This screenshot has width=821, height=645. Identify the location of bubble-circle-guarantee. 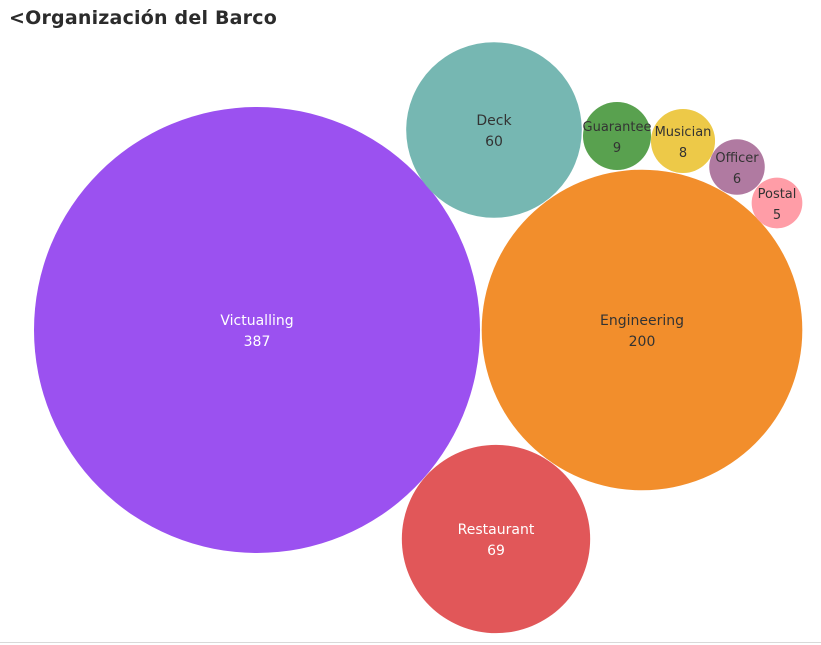
(617, 136).